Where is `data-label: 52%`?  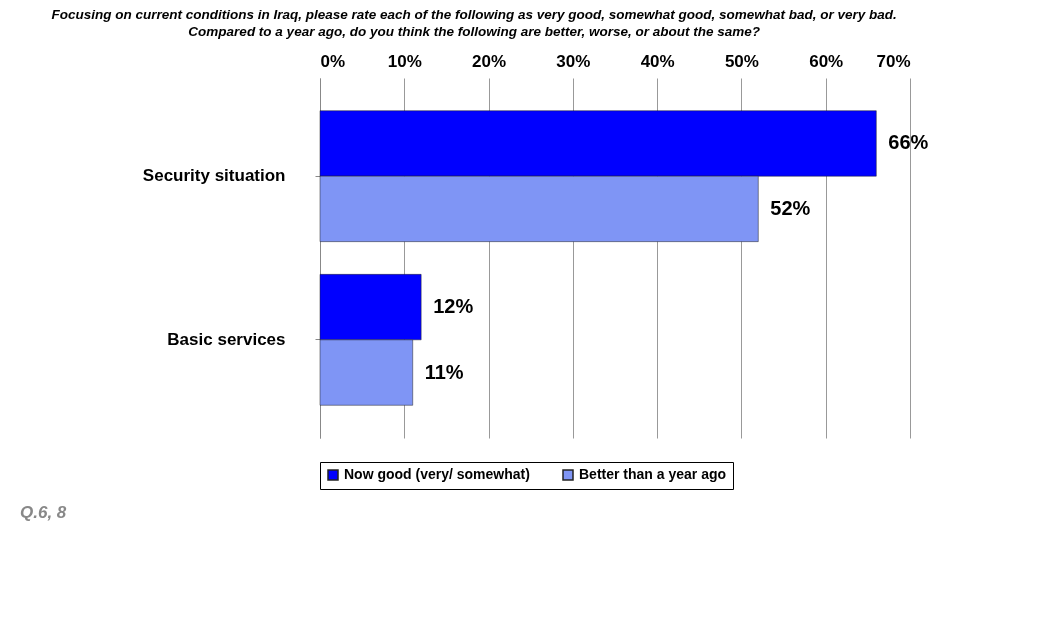
data-label: 52% is located at coordinates (790, 207).